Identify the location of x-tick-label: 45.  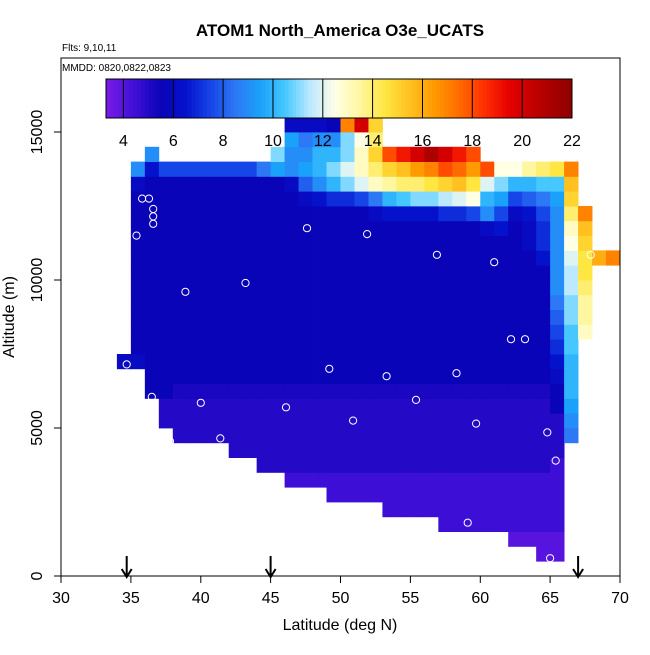
(271, 598).